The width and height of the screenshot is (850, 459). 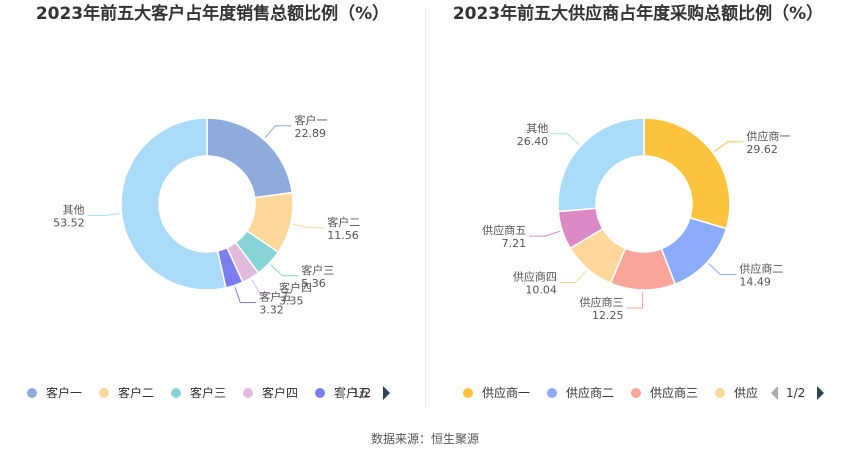 What do you see at coordinates (424, 439) in the screenshot?
I see `data-source-note: 数据来源：恒生聚源` at bounding box center [424, 439].